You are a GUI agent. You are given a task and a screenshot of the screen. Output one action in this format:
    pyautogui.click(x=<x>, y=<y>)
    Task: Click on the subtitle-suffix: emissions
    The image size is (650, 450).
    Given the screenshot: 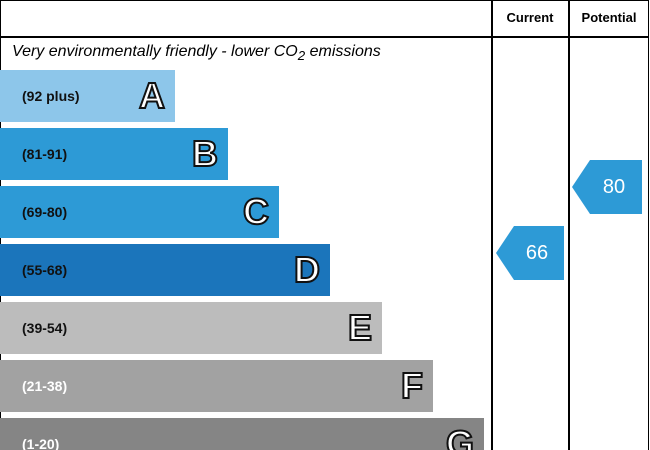 What is the action you would take?
    pyautogui.click(x=343, y=51)
    